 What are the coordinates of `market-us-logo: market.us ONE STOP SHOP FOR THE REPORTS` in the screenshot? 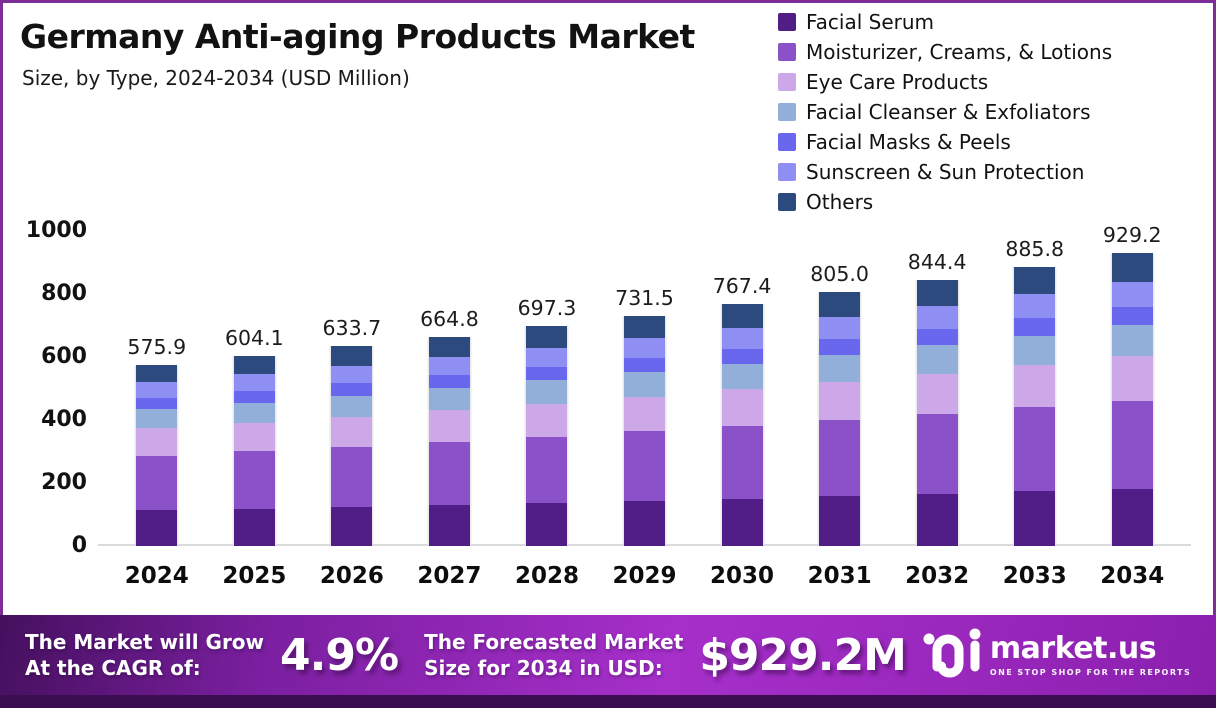 It's located at (1055, 655).